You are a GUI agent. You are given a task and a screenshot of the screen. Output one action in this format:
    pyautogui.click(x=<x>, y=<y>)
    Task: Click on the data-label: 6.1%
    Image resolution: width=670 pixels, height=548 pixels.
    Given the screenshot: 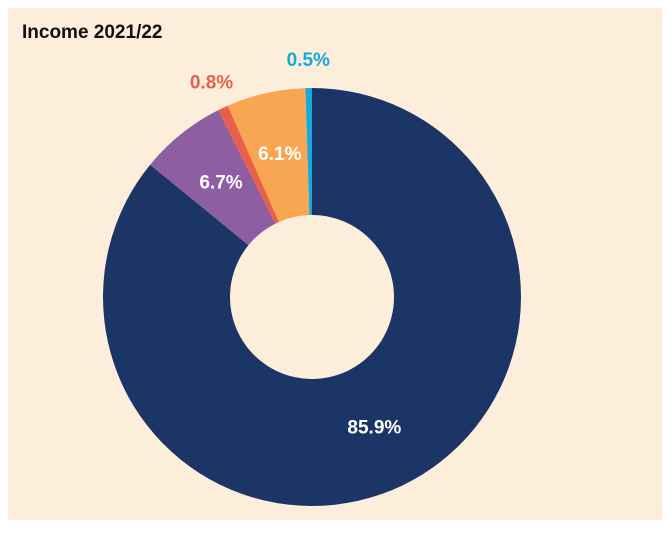 What is the action you would take?
    pyautogui.click(x=279, y=154)
    